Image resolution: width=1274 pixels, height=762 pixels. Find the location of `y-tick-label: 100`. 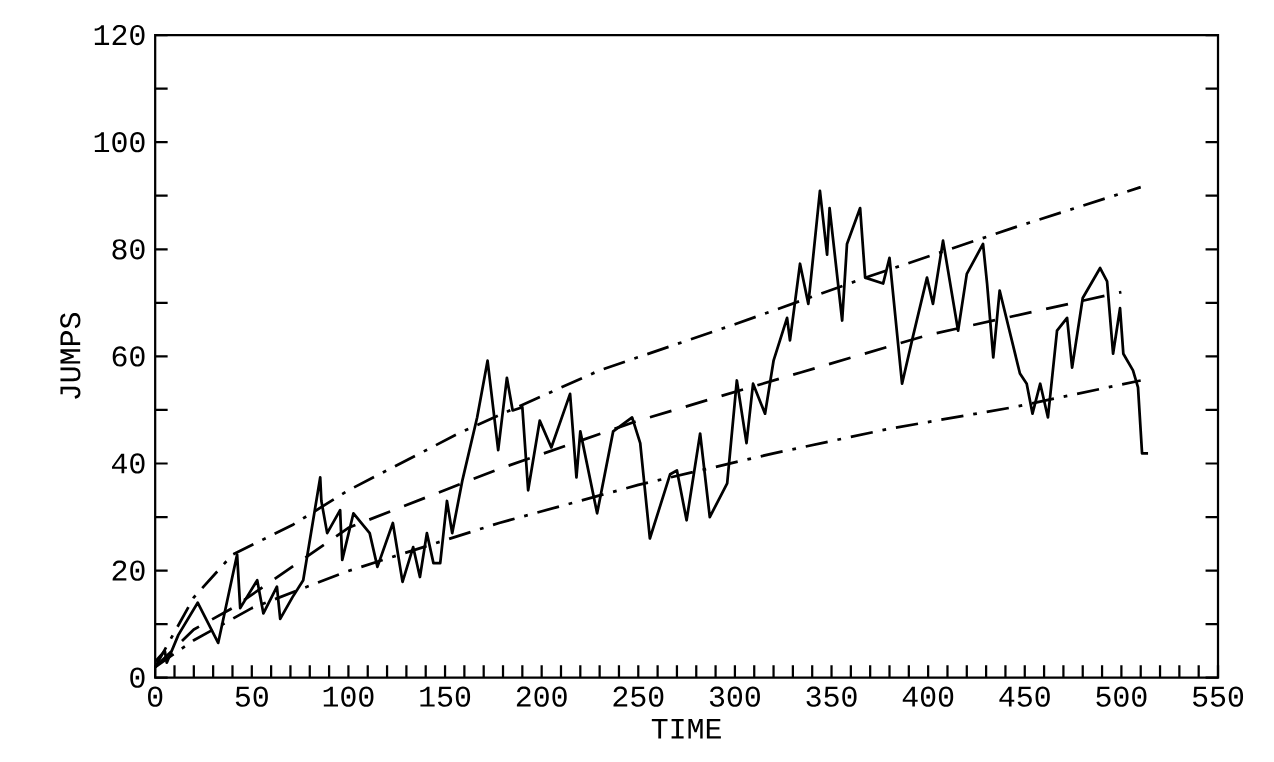

y-tick-label: 100 is located at coordinates (119, 142).